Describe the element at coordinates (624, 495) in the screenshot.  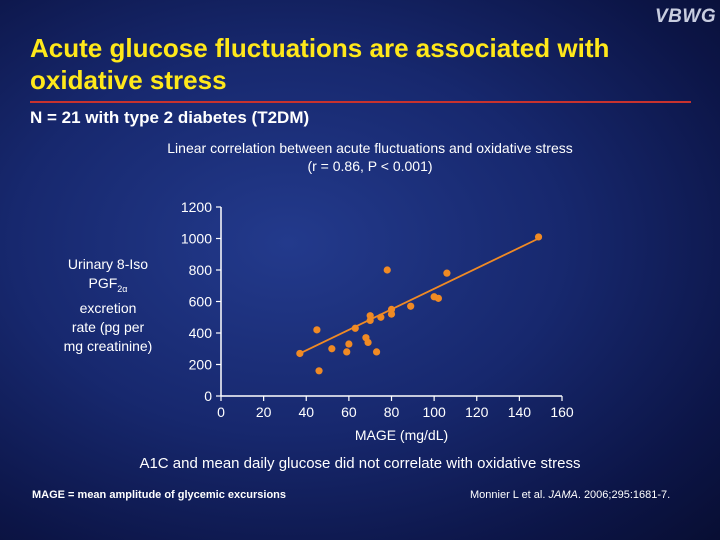
I see `citation-details: . 2006;295:1681-7.` at that location.